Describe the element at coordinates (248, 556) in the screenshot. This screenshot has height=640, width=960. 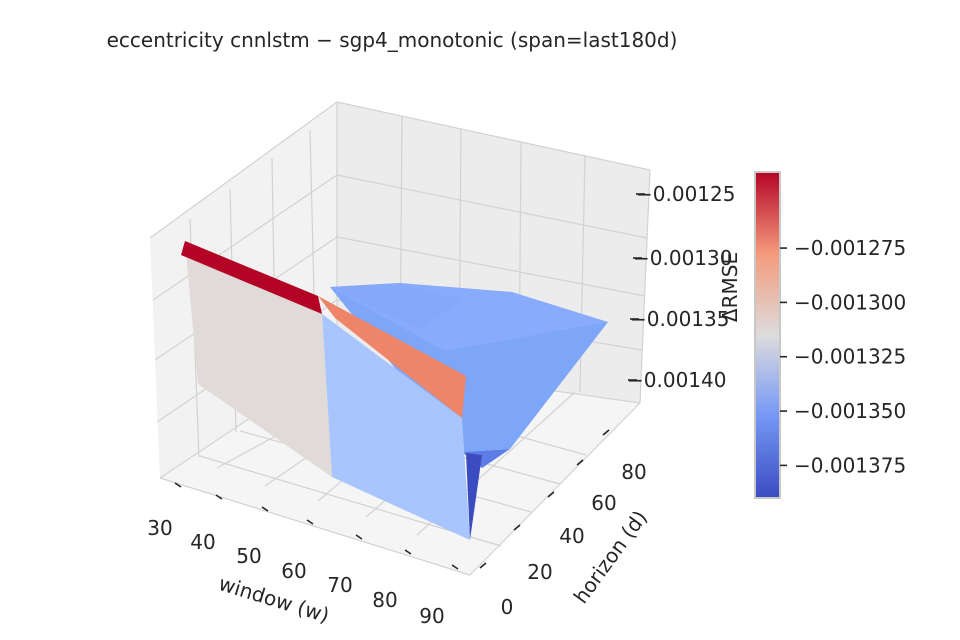
I see `x-tick-label: 50` at that location.